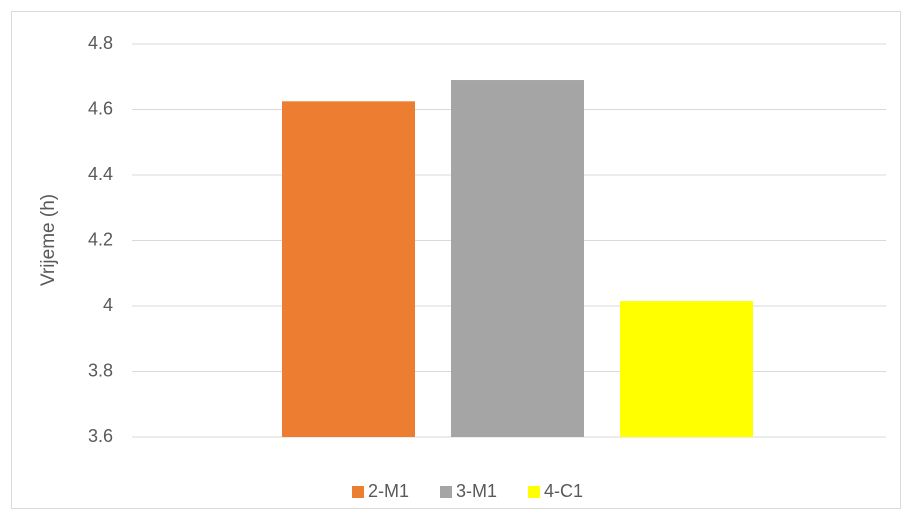 This screenshot has height=520, width=912. Describe the element at coordinates (100, 436) in the screenshot. I see `y-tick-label: 3.6` at that location.